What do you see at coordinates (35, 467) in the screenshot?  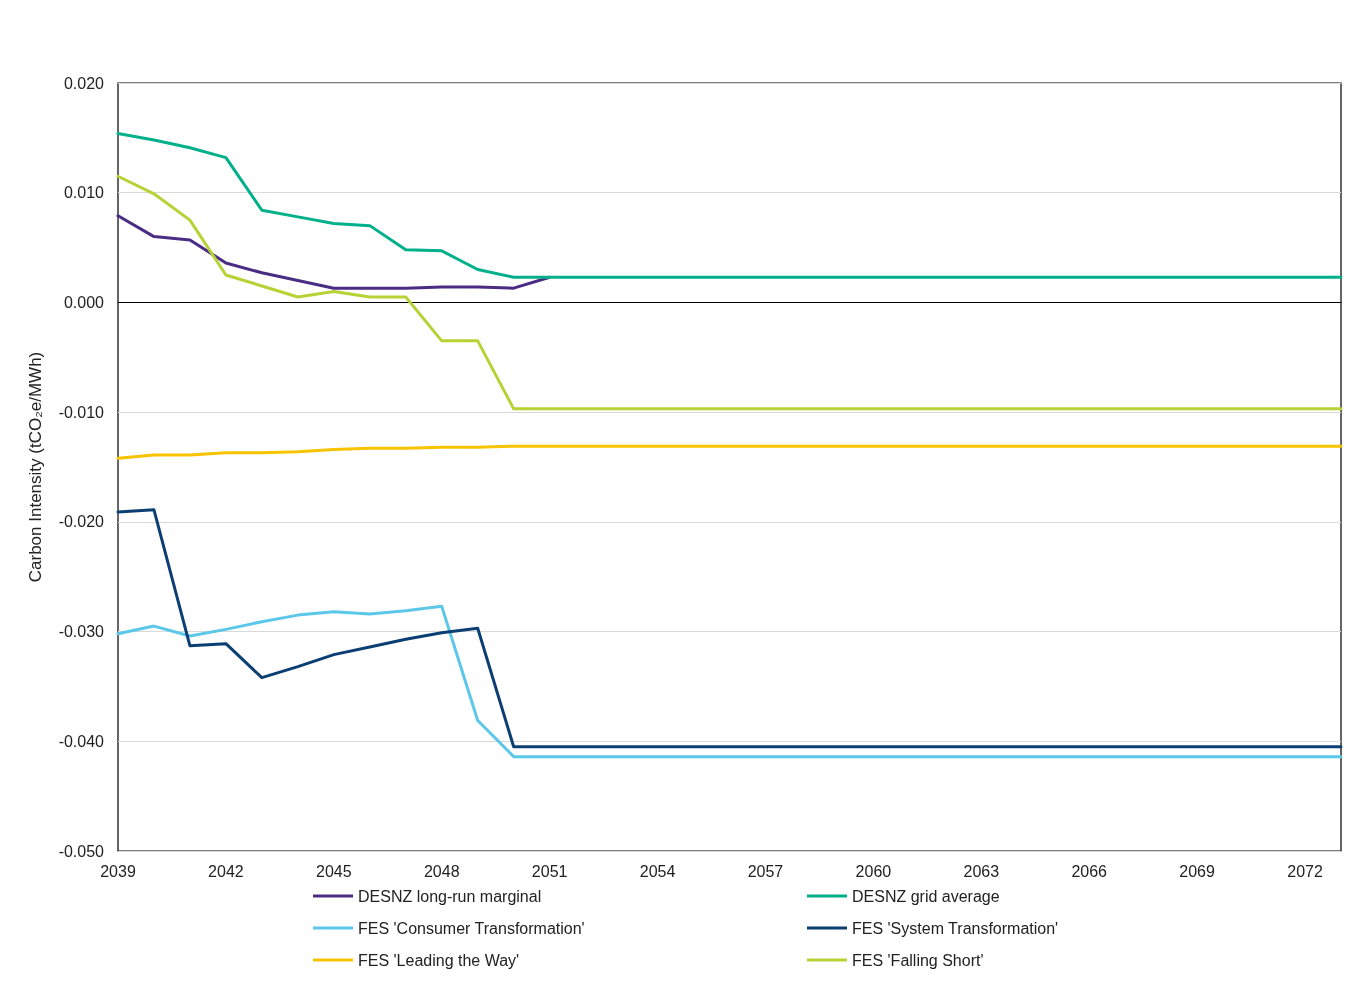 I see `y-axis-title: Carbon Intensity (tCO₂e/MWh)` at bounding box center [35, 467].